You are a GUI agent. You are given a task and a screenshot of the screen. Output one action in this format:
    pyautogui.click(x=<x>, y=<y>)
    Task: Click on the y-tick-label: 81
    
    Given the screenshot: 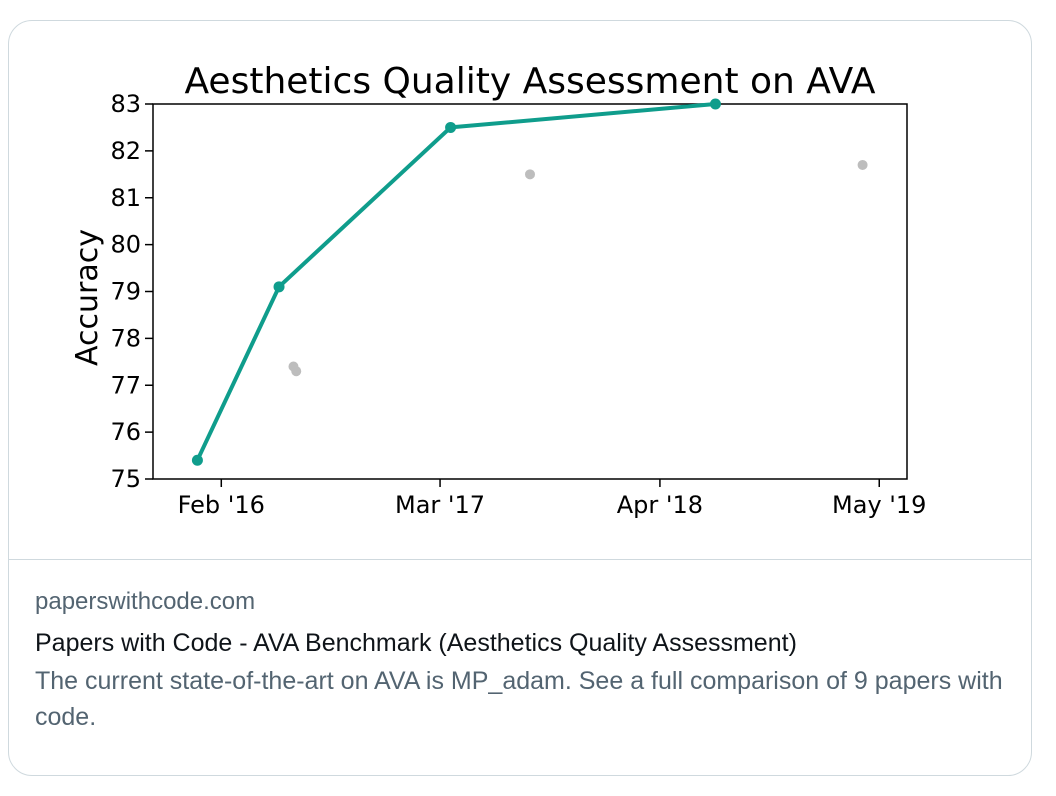 What is the action you would take?
    pyautogui.click(x=125, y=198)
    